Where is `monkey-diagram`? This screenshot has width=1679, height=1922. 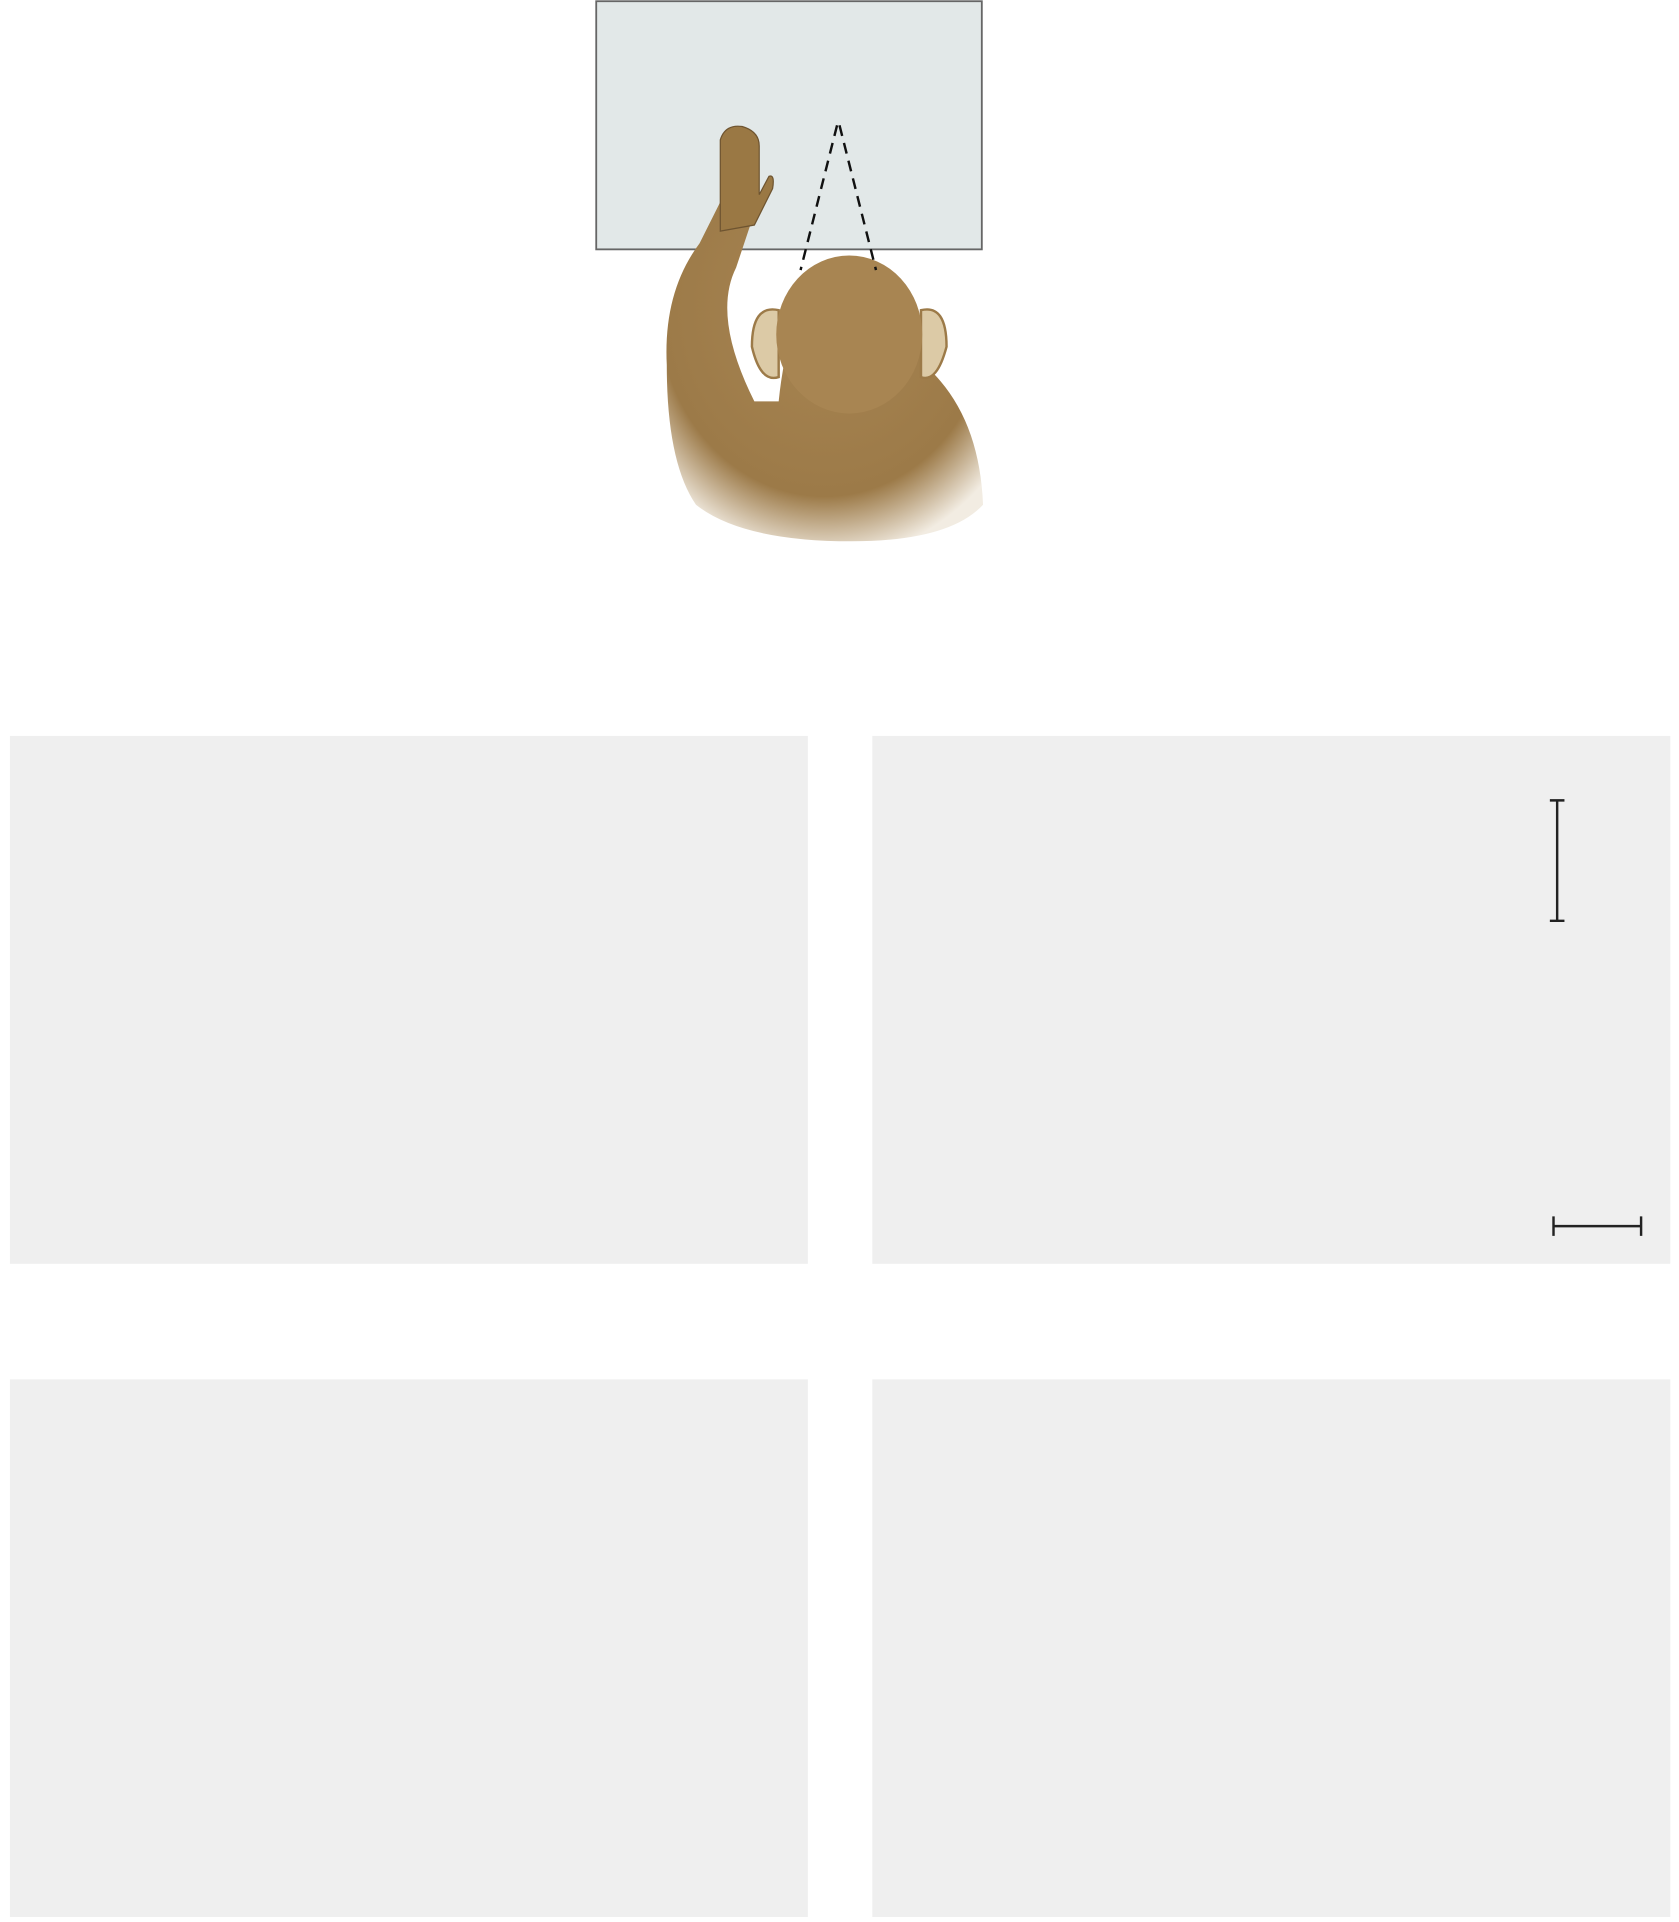
monkey-diagram is located at coordinates (789, 271).